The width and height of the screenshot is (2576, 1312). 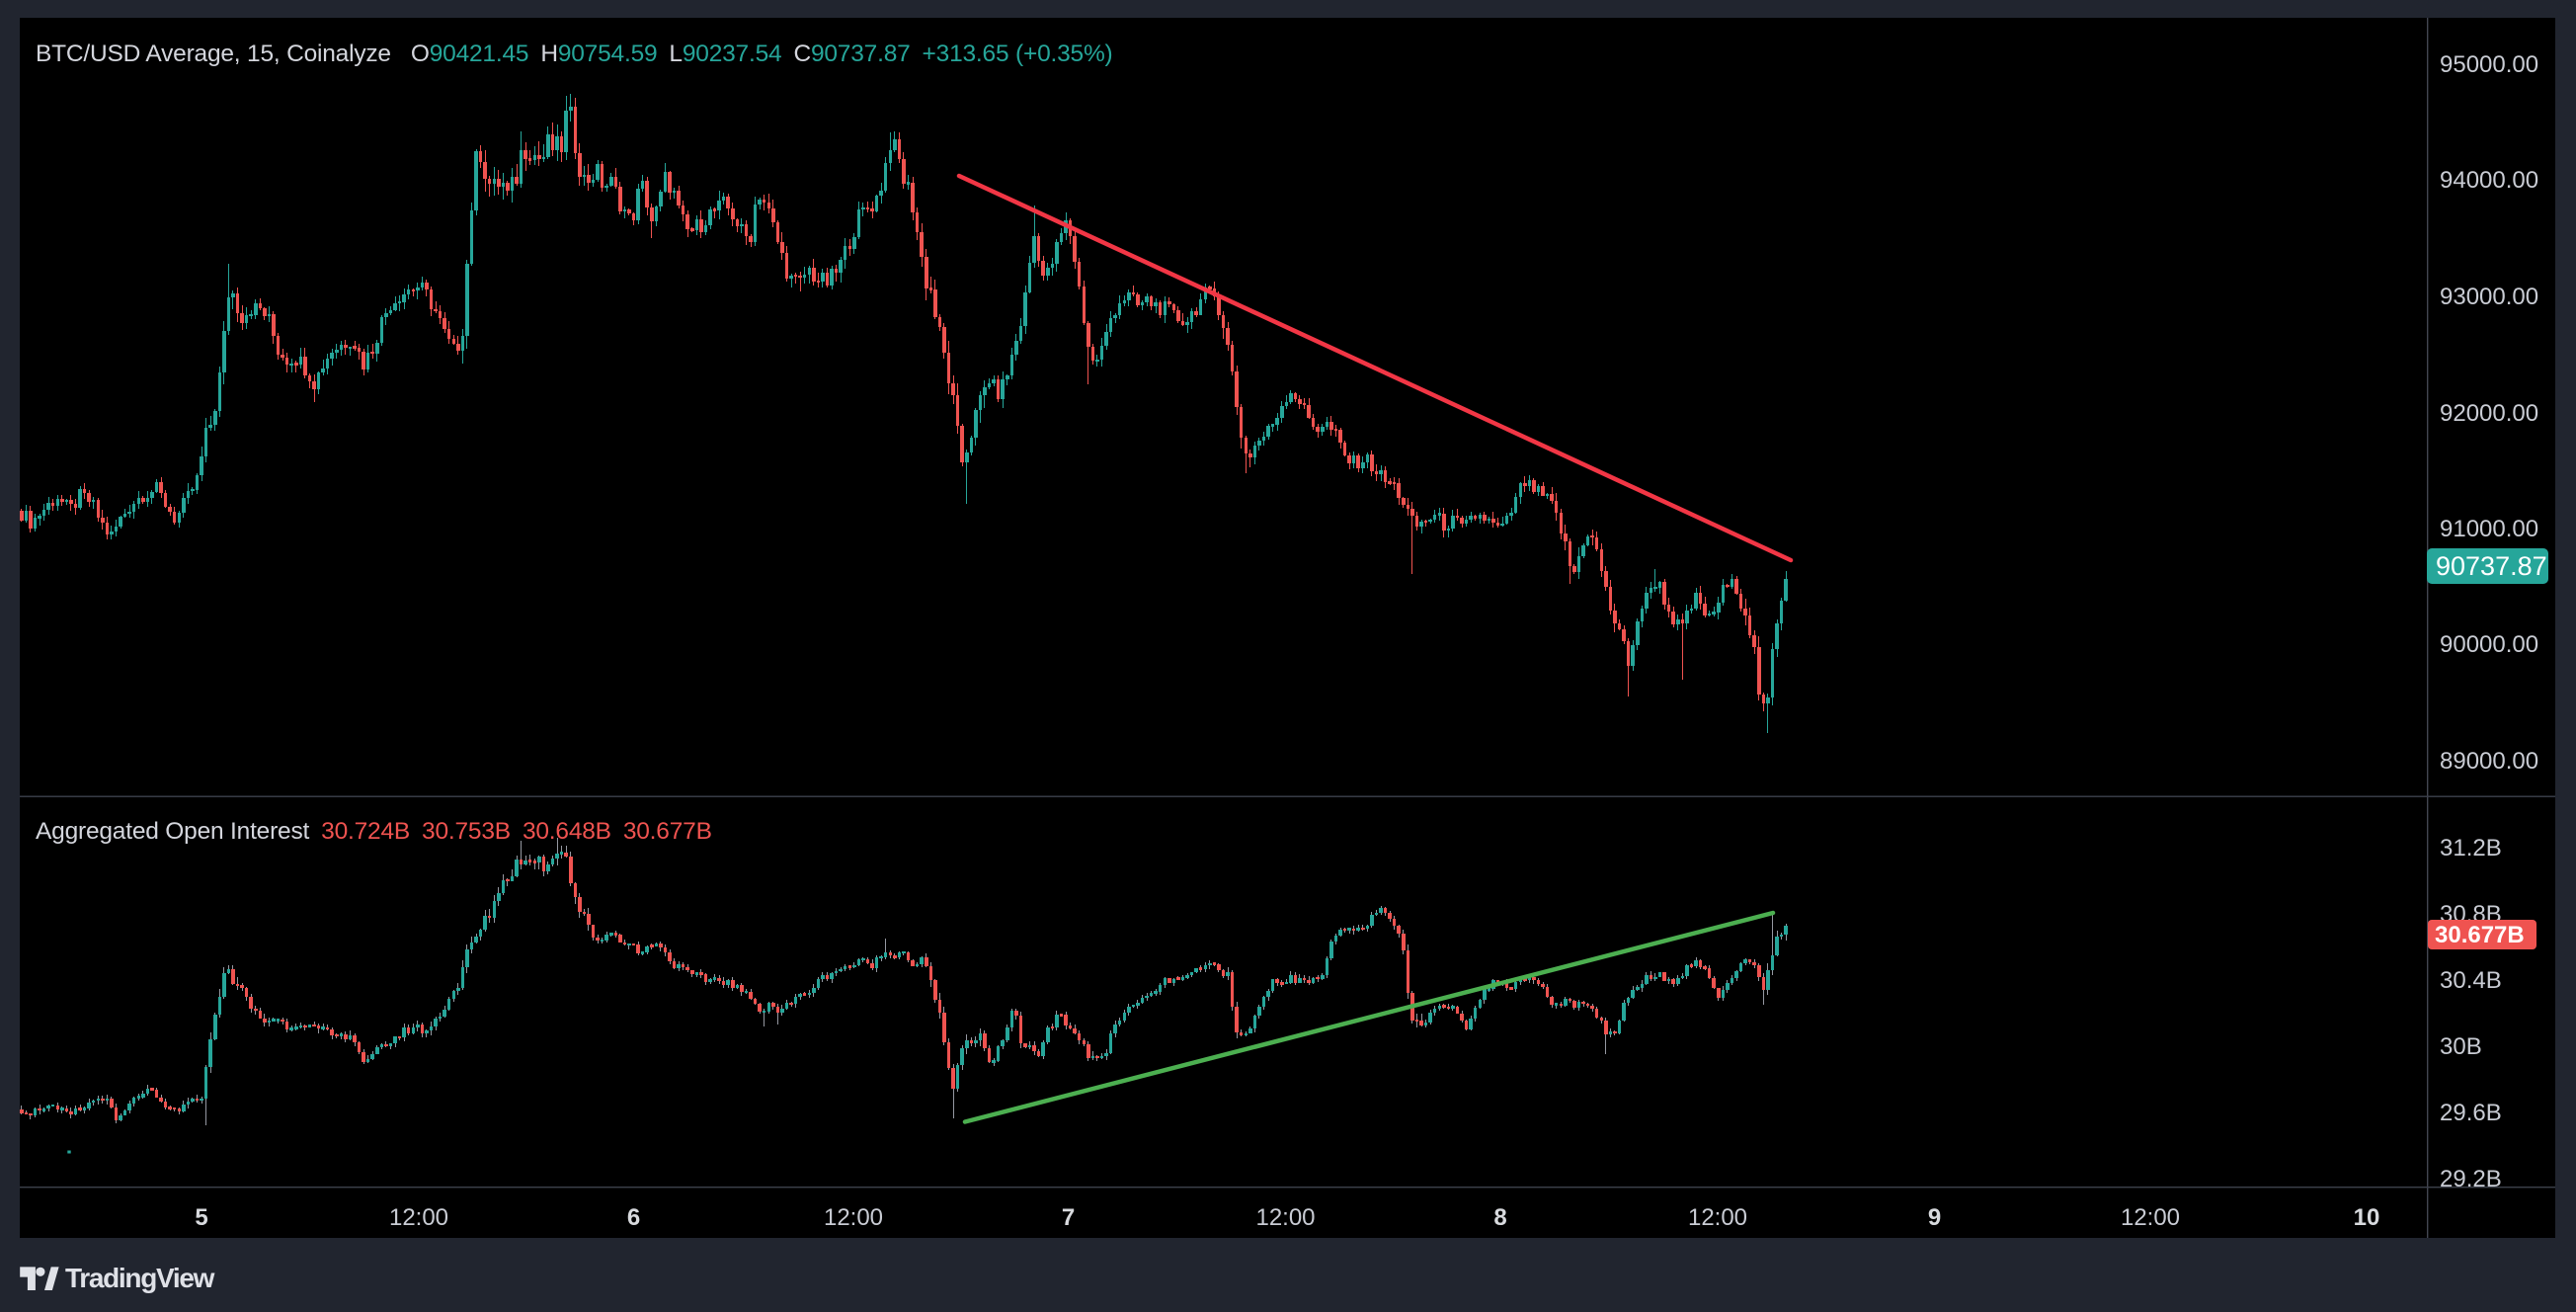 I want to click on svg-text: 29.2B, so click(x=2471, y=1179).